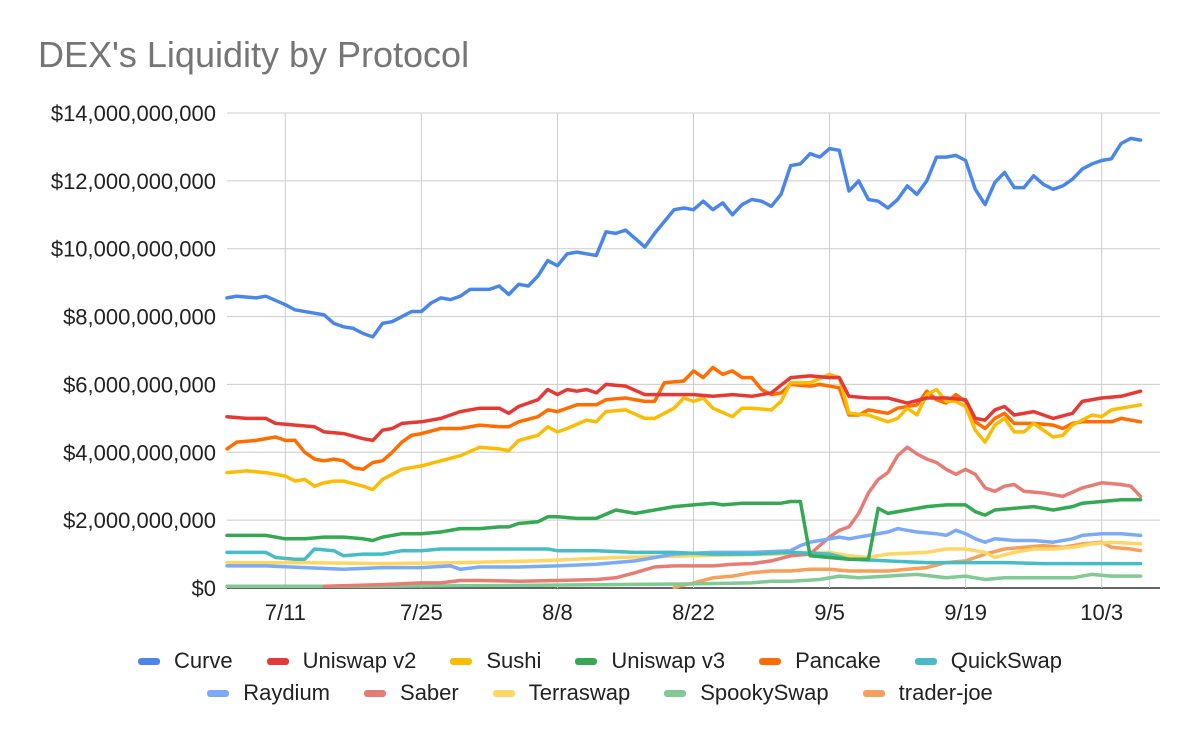  I want to click on legend-label: Uniswap v3, so click(668, 660).